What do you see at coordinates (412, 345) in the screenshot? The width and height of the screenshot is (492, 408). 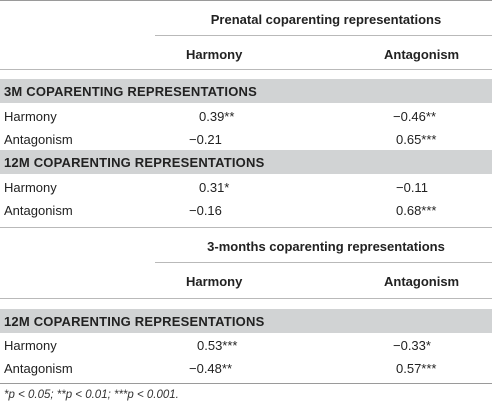 I see `cell-antagonism: −0.33*` at bounding box center [412, 345].